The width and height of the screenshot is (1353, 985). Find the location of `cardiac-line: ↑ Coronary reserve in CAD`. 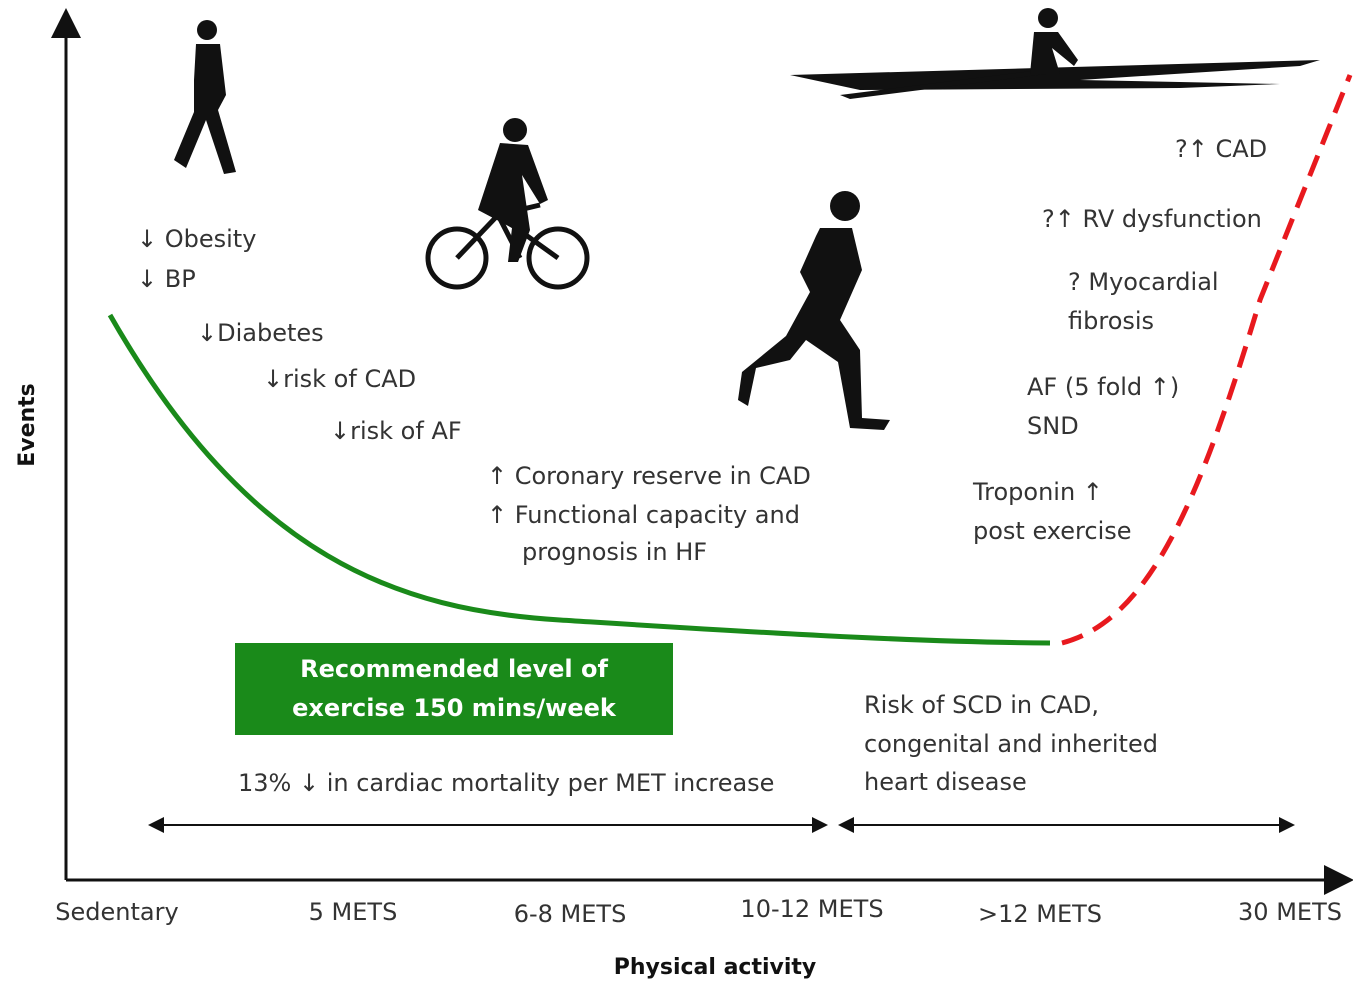

cardiac-line: ↑ Coronary reserve in CAD is located at coordinates (649, 476).